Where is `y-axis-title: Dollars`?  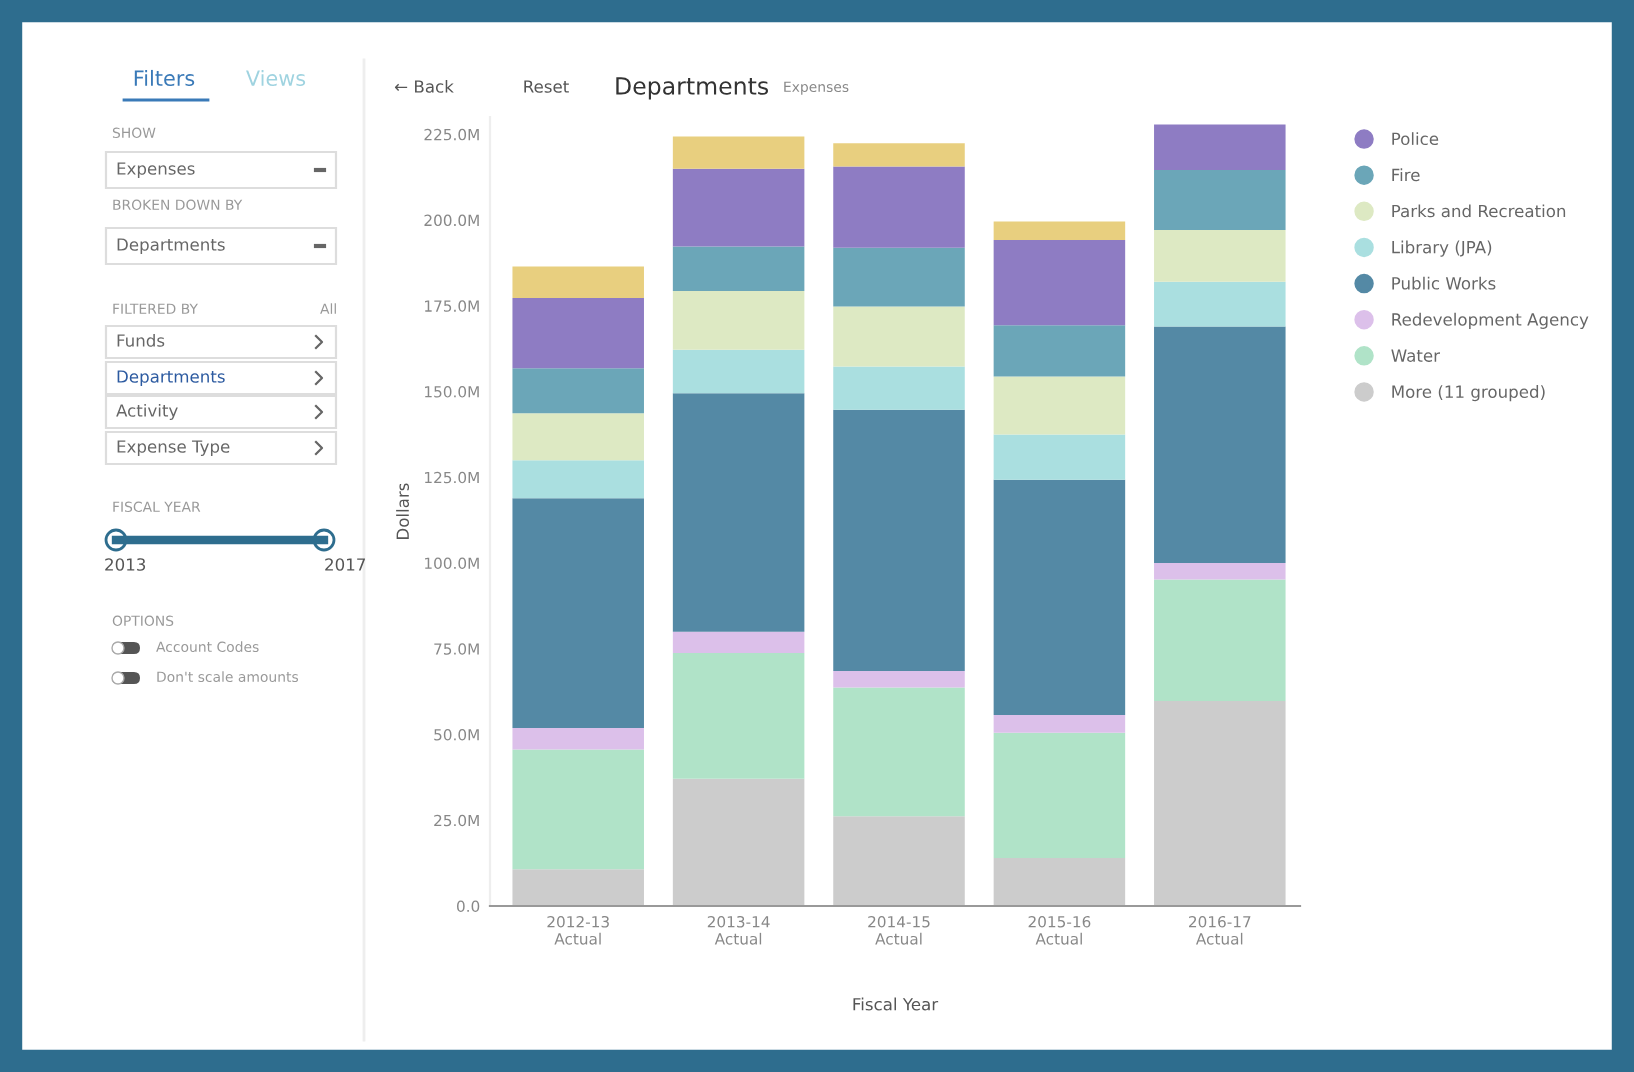 y-axis-title: Dollars is located at coordinates (403, 511).